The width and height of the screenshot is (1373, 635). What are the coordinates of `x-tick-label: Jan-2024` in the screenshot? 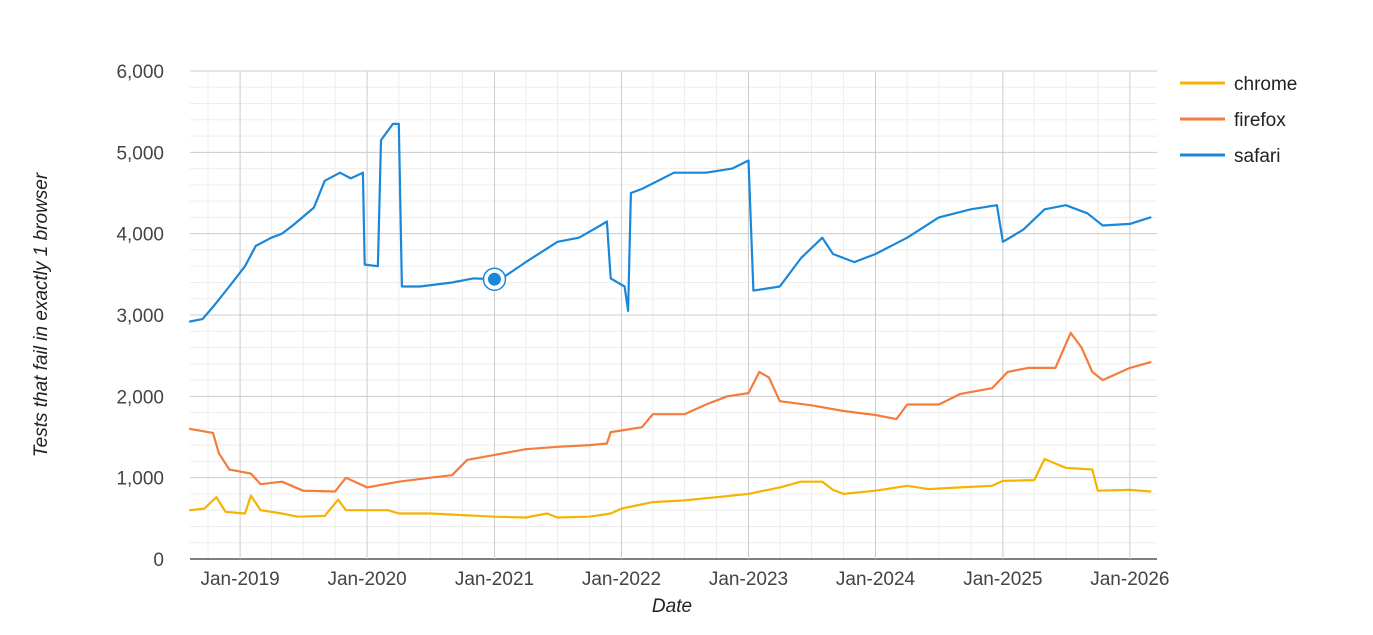 It's located at (876, 579).